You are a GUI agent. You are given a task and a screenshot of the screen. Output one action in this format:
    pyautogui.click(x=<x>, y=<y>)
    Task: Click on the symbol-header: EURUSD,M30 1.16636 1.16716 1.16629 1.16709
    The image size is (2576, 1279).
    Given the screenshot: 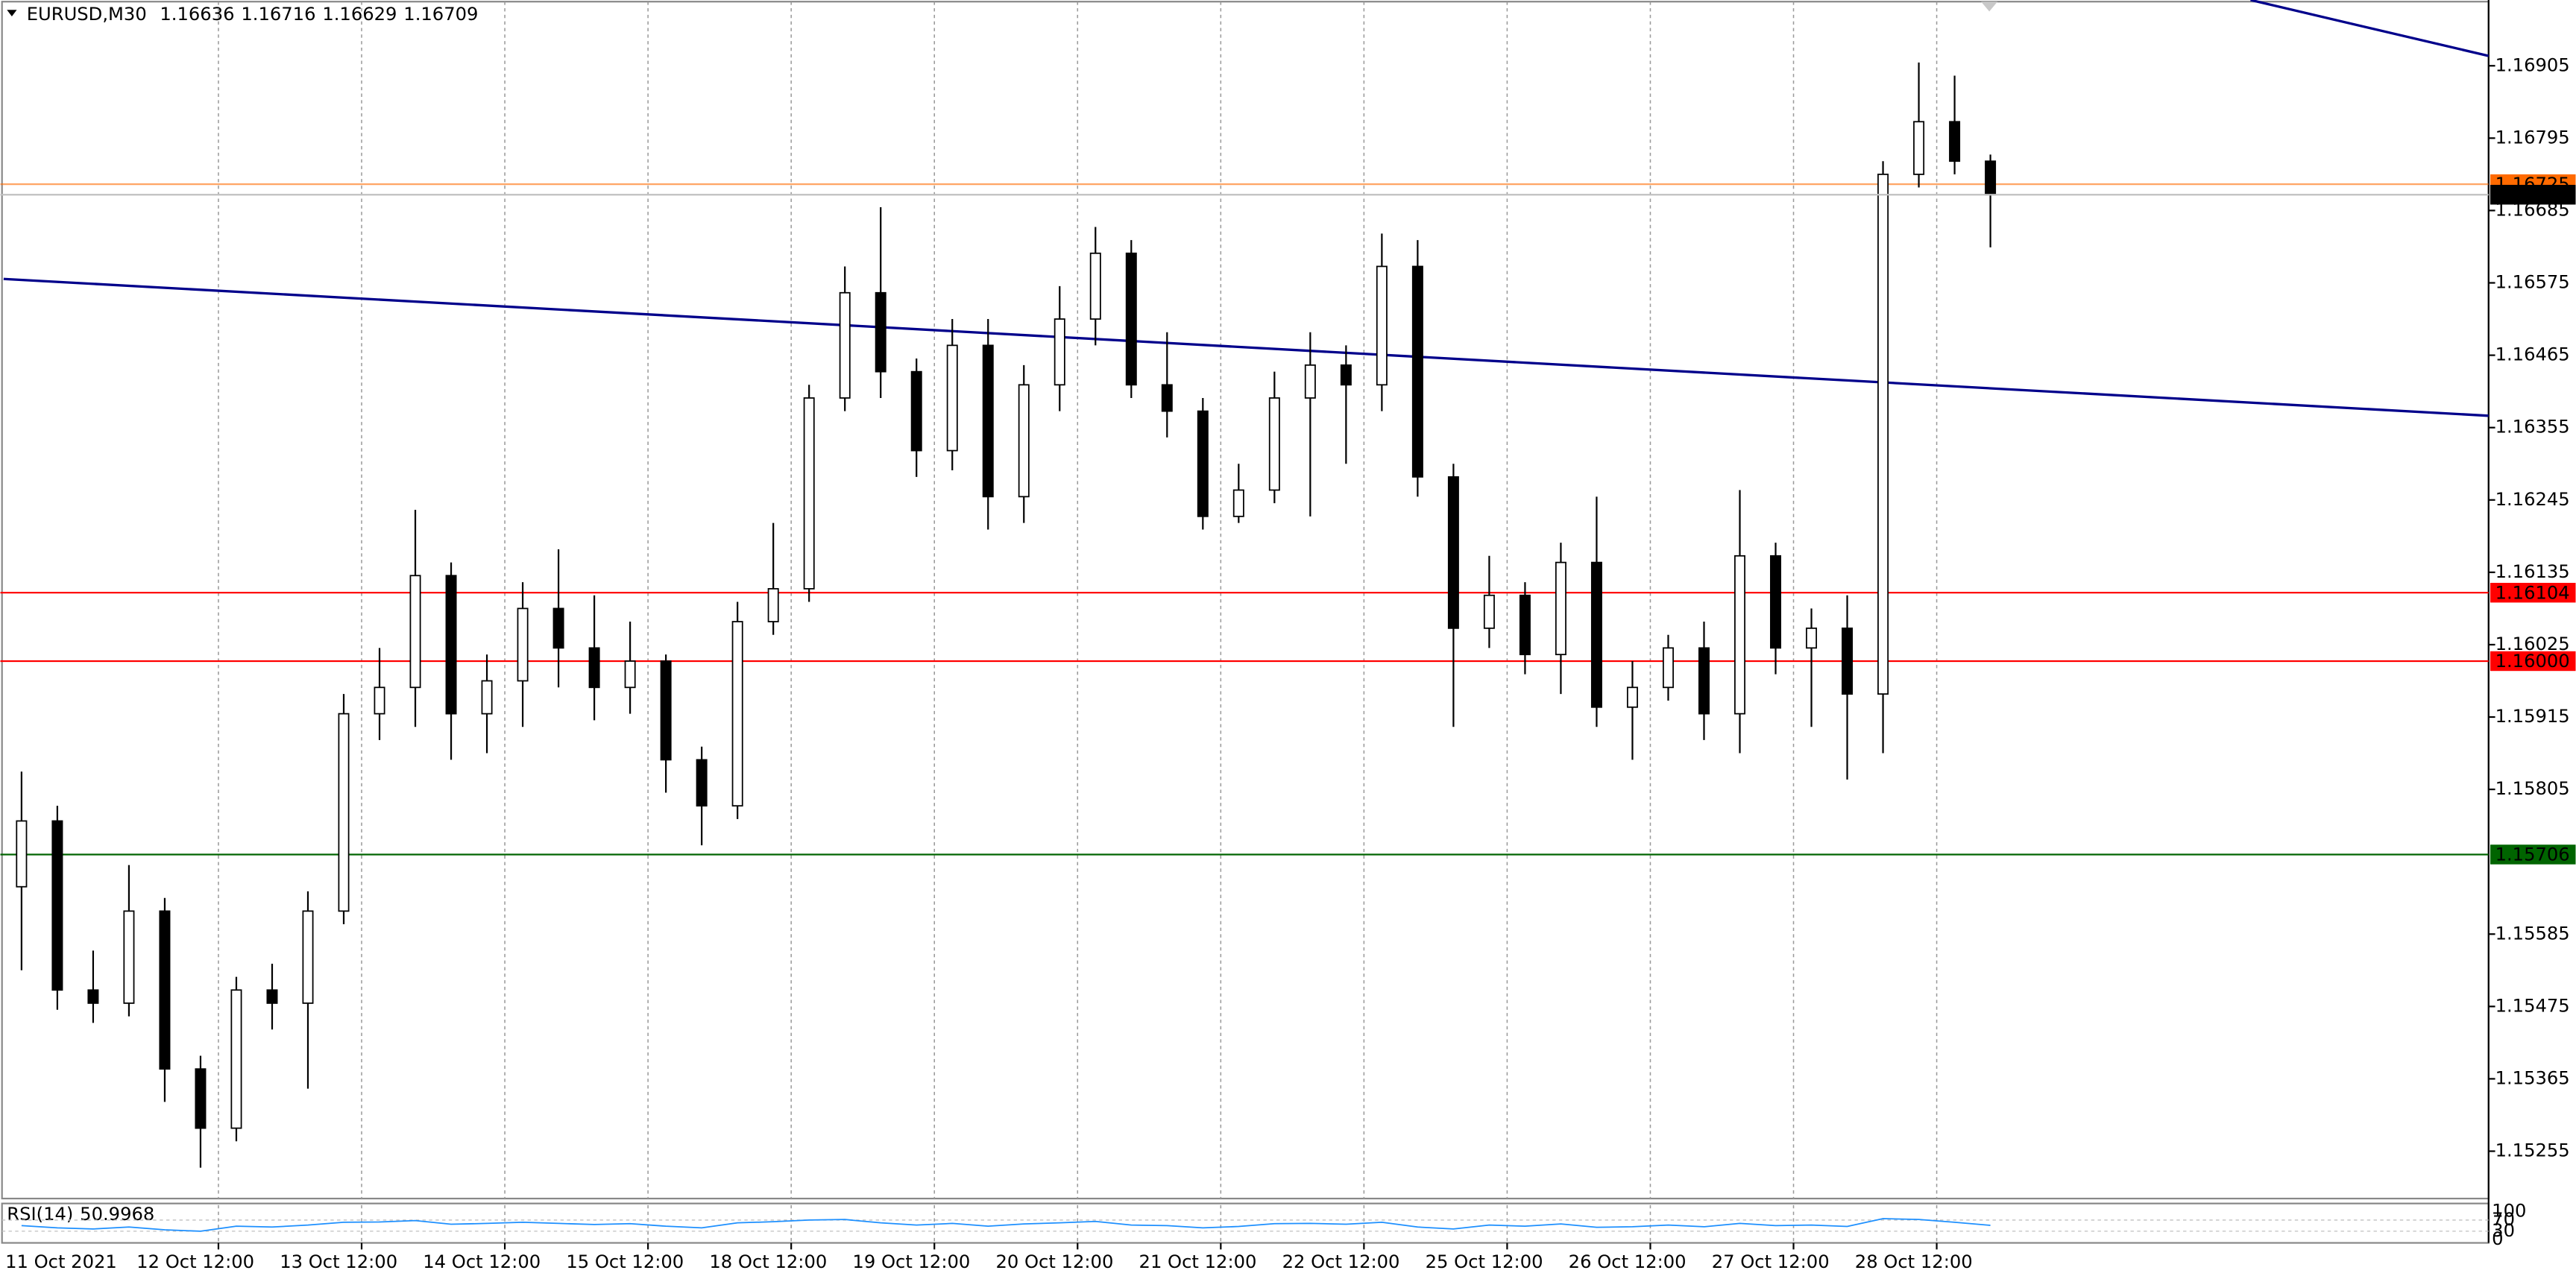 What is the action you would take?
    pyautogui.click(x=253, y=14)
    